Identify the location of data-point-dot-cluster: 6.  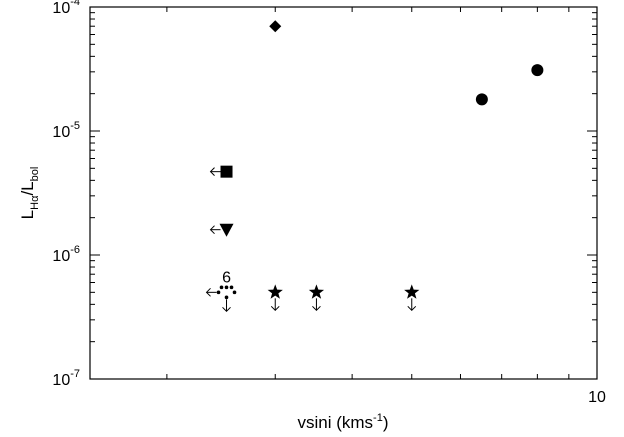
(221, 291).